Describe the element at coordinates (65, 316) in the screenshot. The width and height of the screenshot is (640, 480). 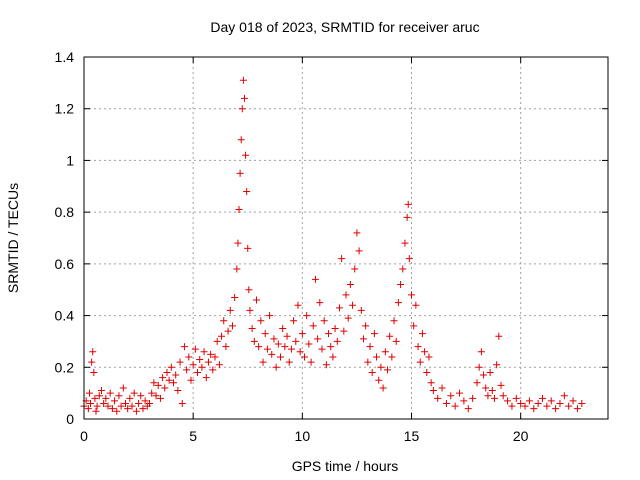
I see `y-tick-label: 0.4` at that location.